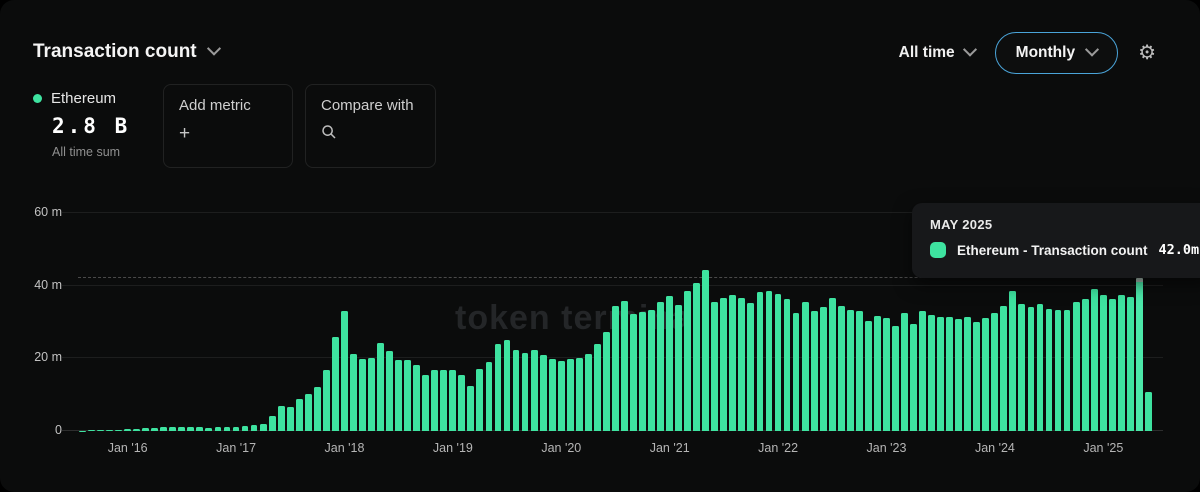  What do you see at coordinates (938, 52) in the screenshot?
I see `time-range-dropdown: All time` at bounding box center [938, 52].